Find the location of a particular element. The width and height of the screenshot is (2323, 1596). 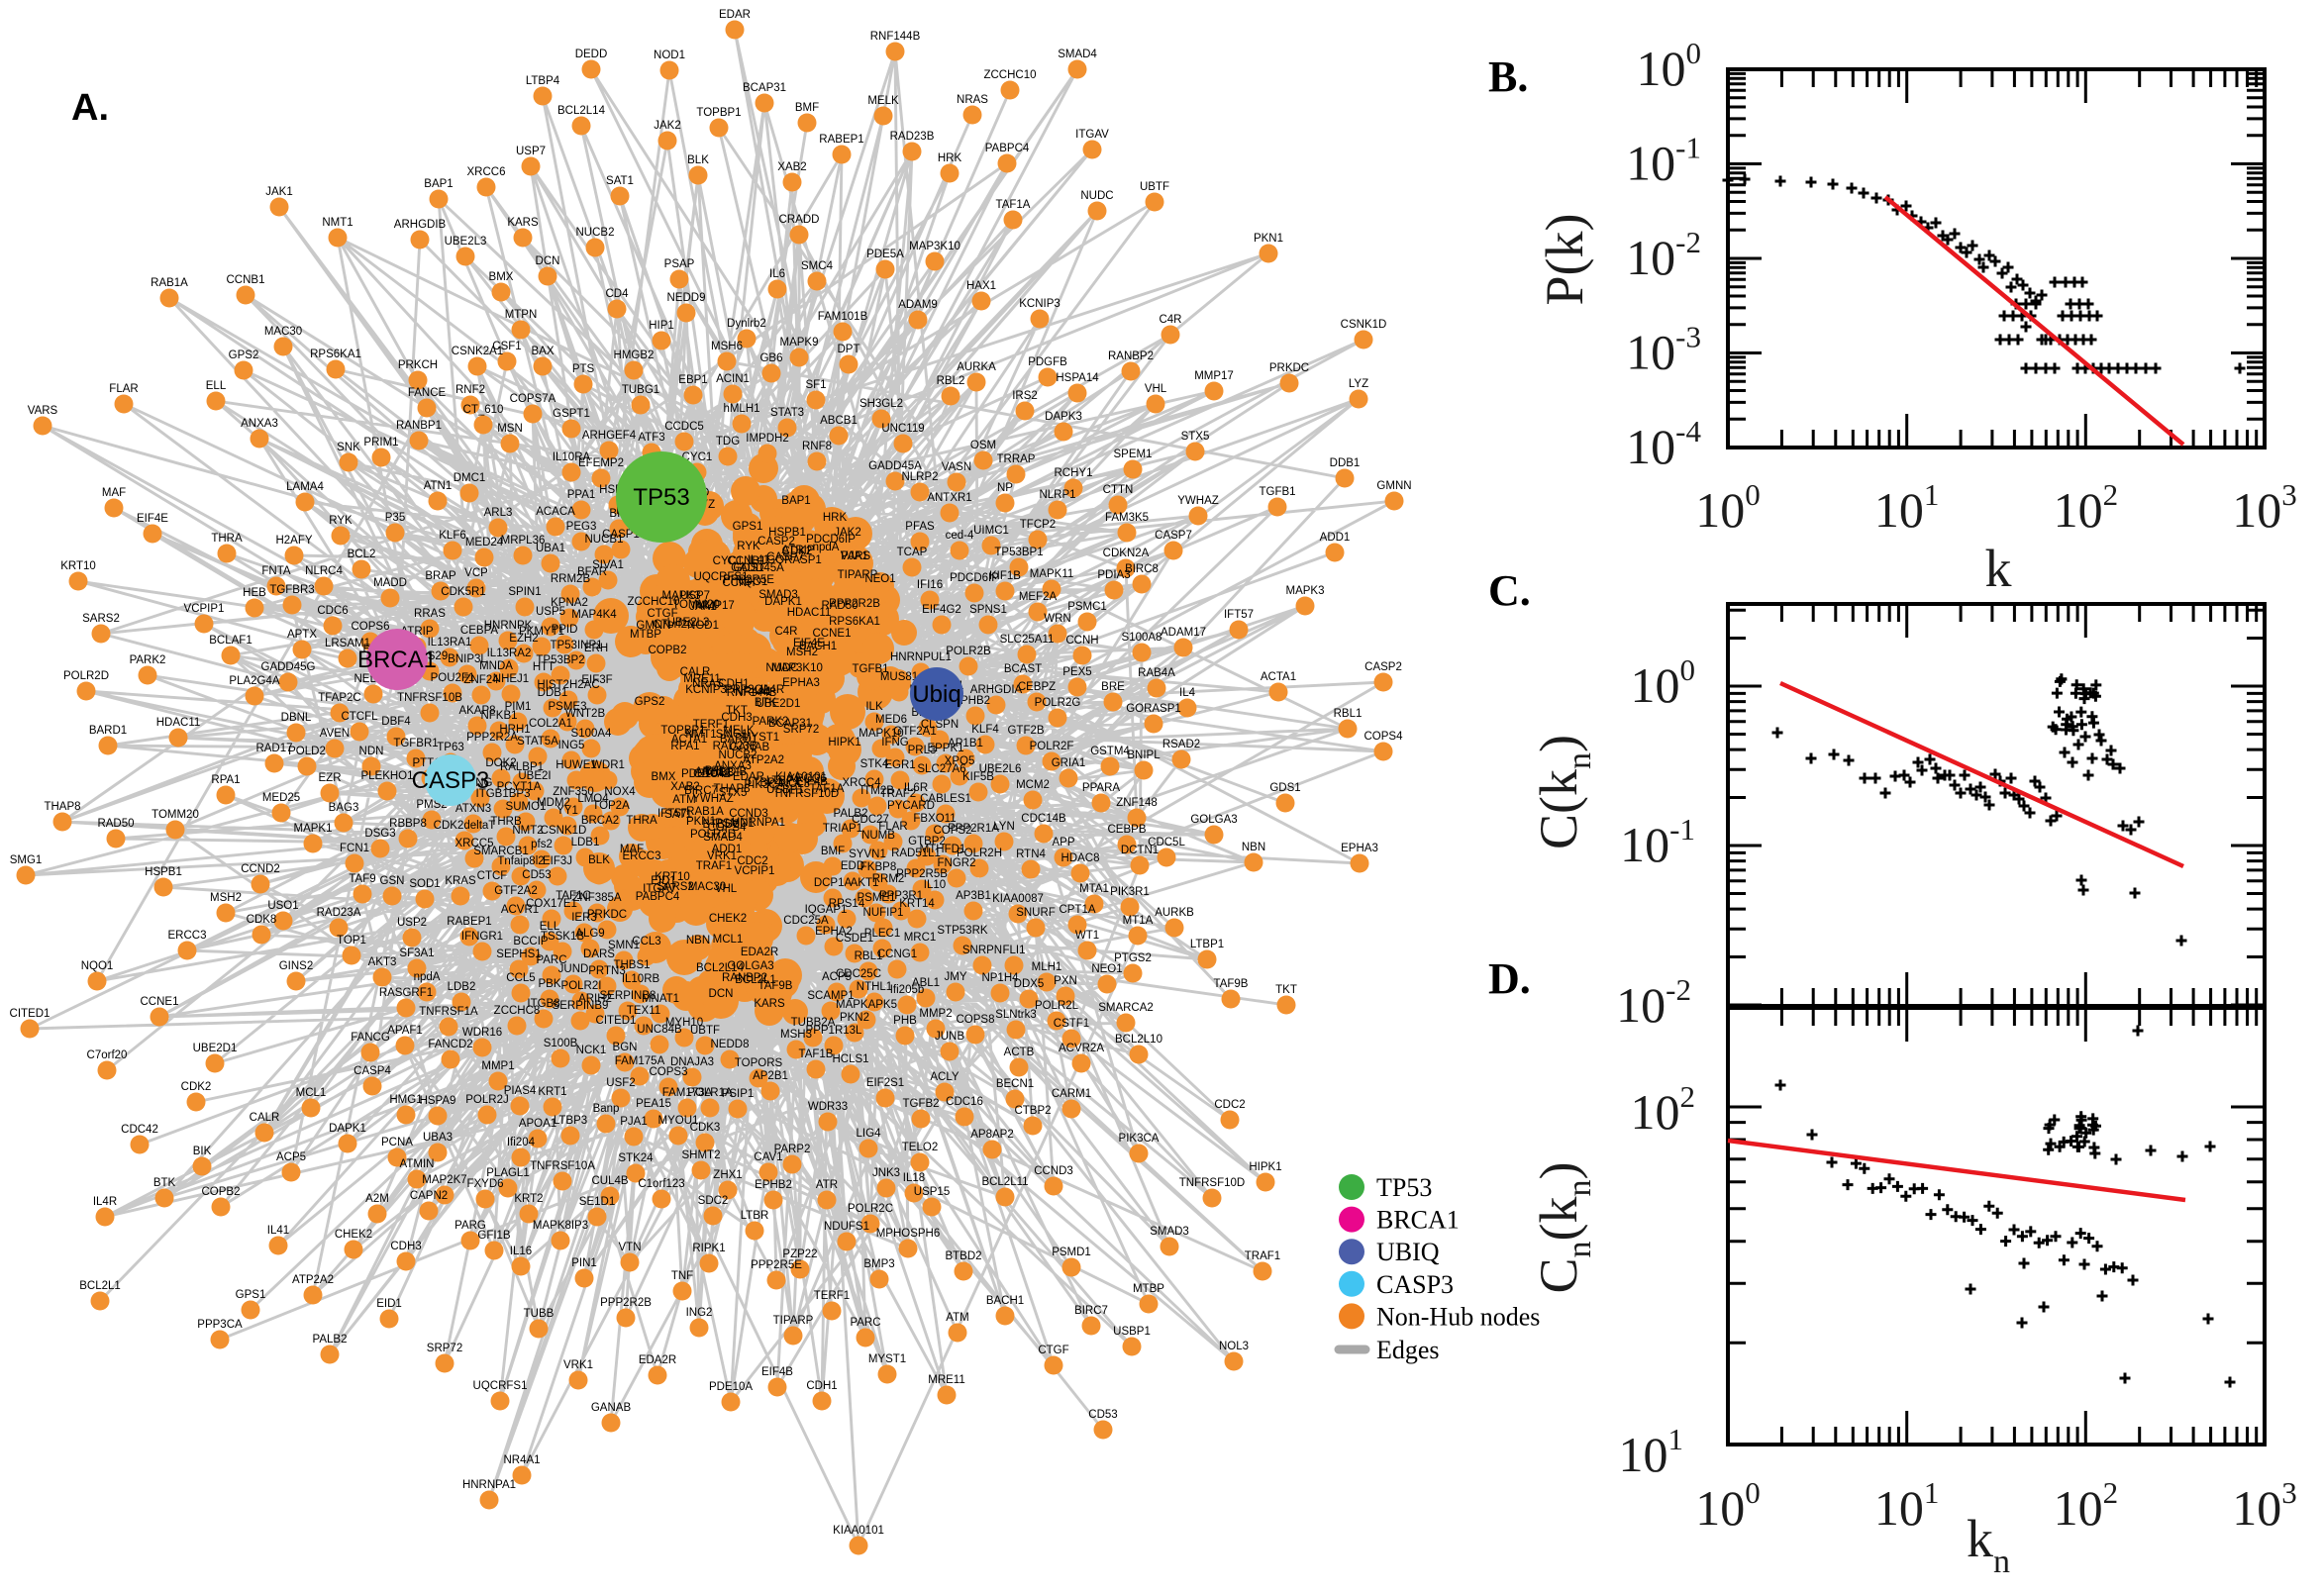

svg-text: 10-1 is located at coordinates (1664, 161).